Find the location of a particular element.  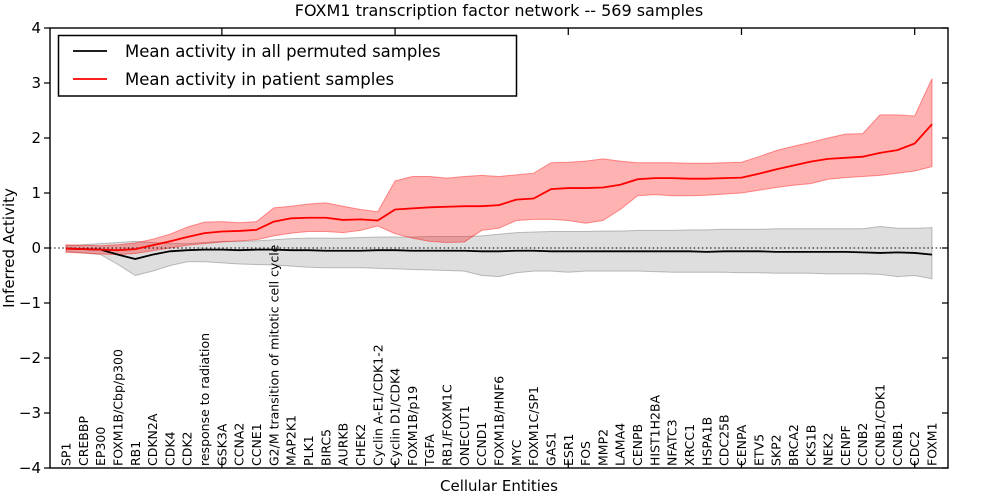

y-tick-label: 3 is located at coordinates (36, 83).